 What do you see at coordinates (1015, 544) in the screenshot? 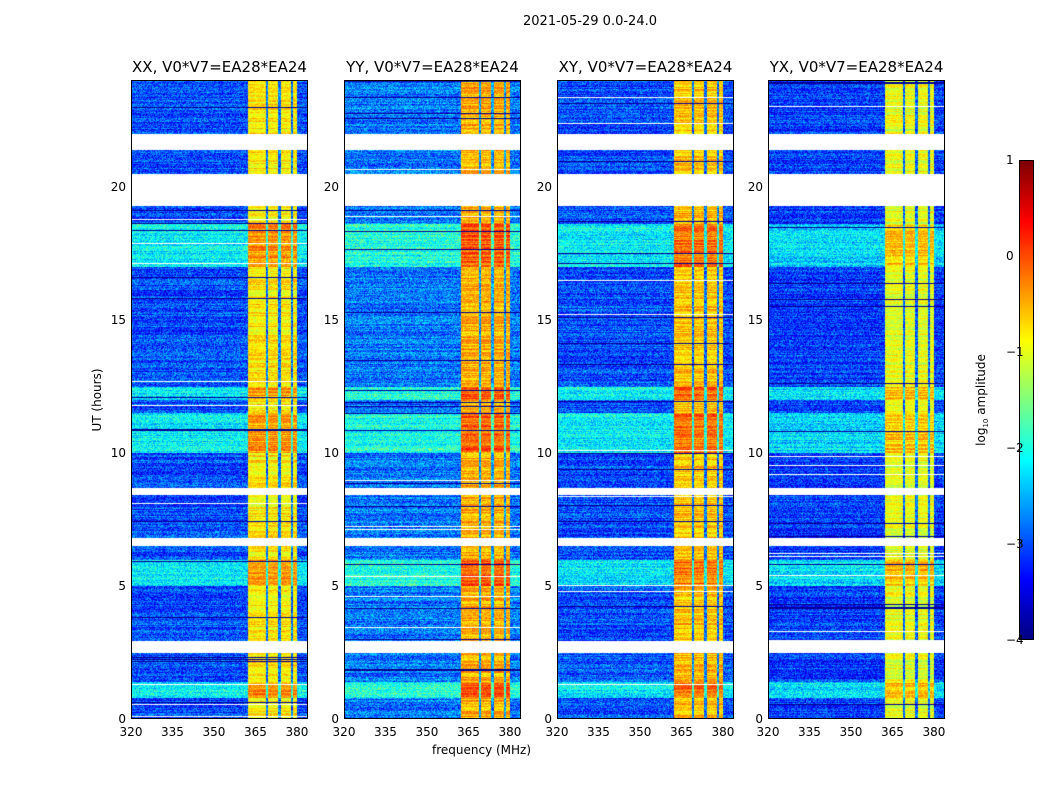
I see `colorbar-tick-label: −3` at bounding box center [1015, 544].